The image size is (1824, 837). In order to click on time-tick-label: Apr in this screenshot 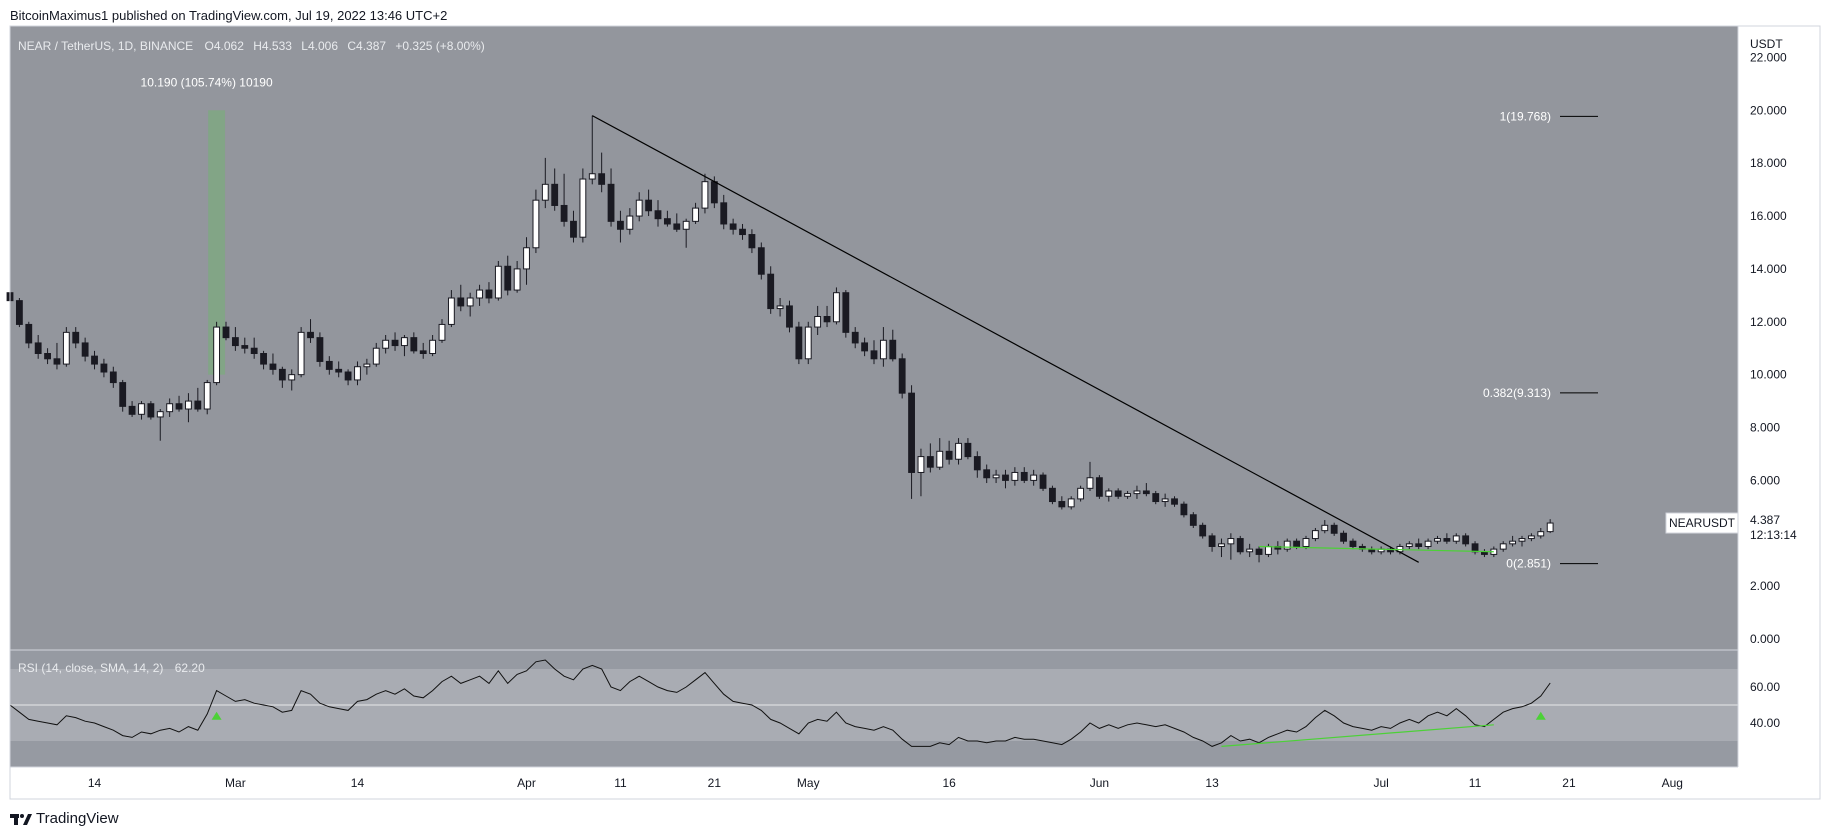, I will do `click(526, 783)`.